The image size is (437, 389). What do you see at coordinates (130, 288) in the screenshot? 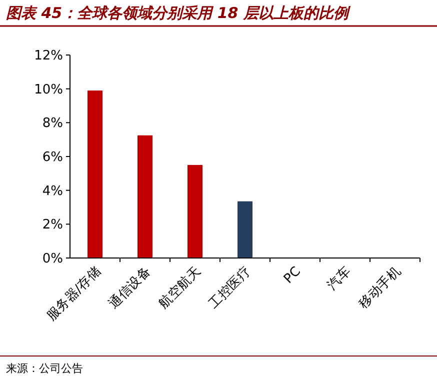
I see `x-tick-label: 通信设备` at bounding box center [130, 288].